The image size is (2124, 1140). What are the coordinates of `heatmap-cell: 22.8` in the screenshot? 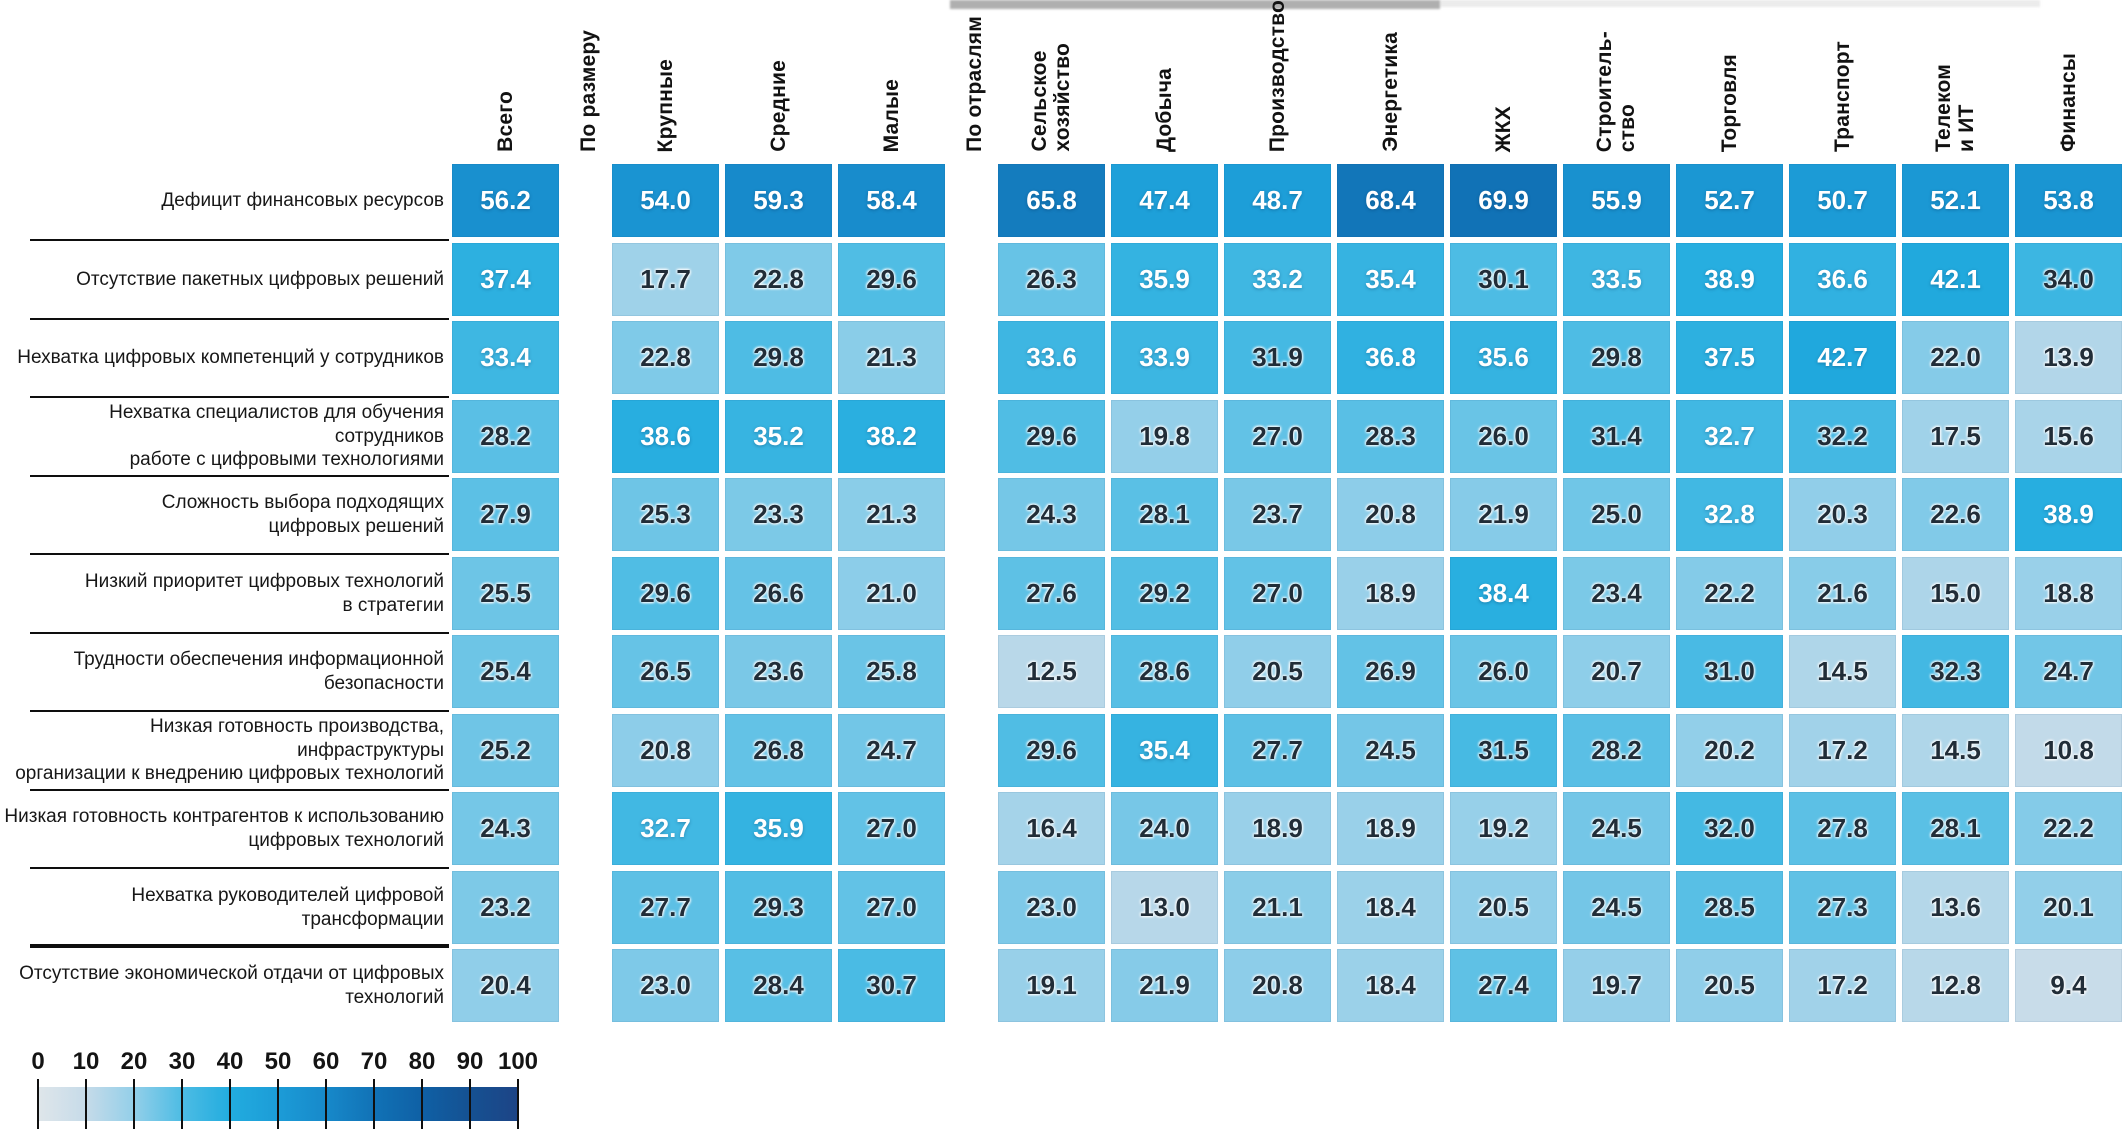 It's located at (665, 357).